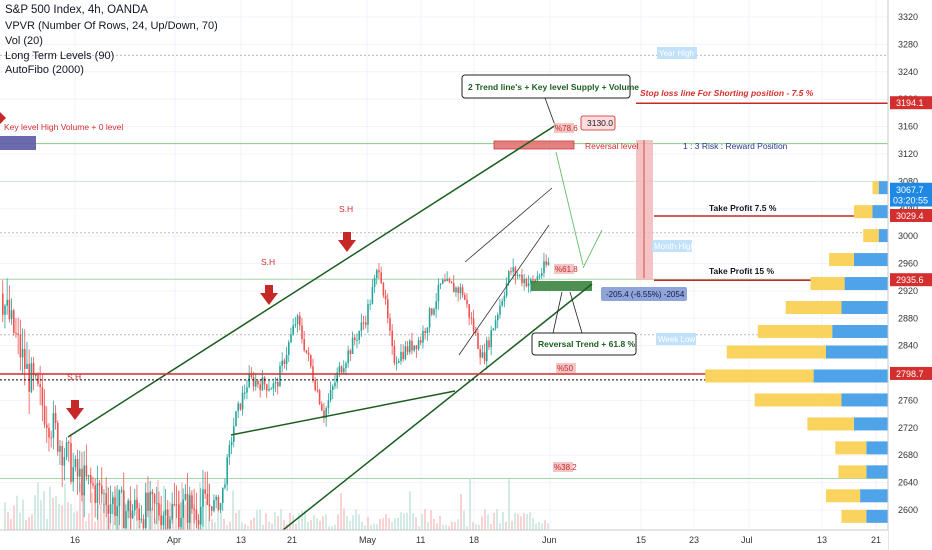  I want to click on time-tick-label: 18, so click(474, 540).